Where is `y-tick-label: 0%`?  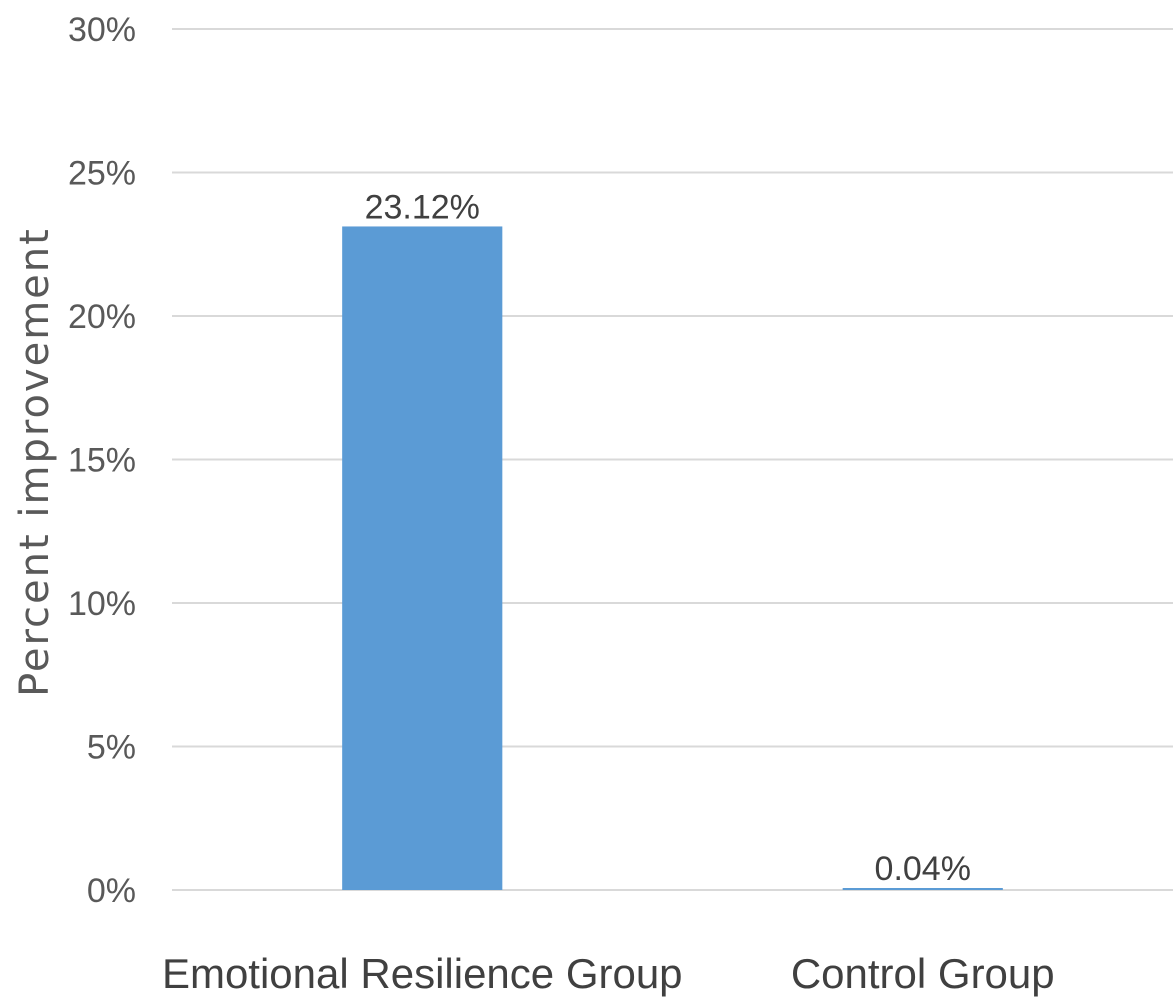 y-tick-label: 0% is located at coordinates (111, 891).